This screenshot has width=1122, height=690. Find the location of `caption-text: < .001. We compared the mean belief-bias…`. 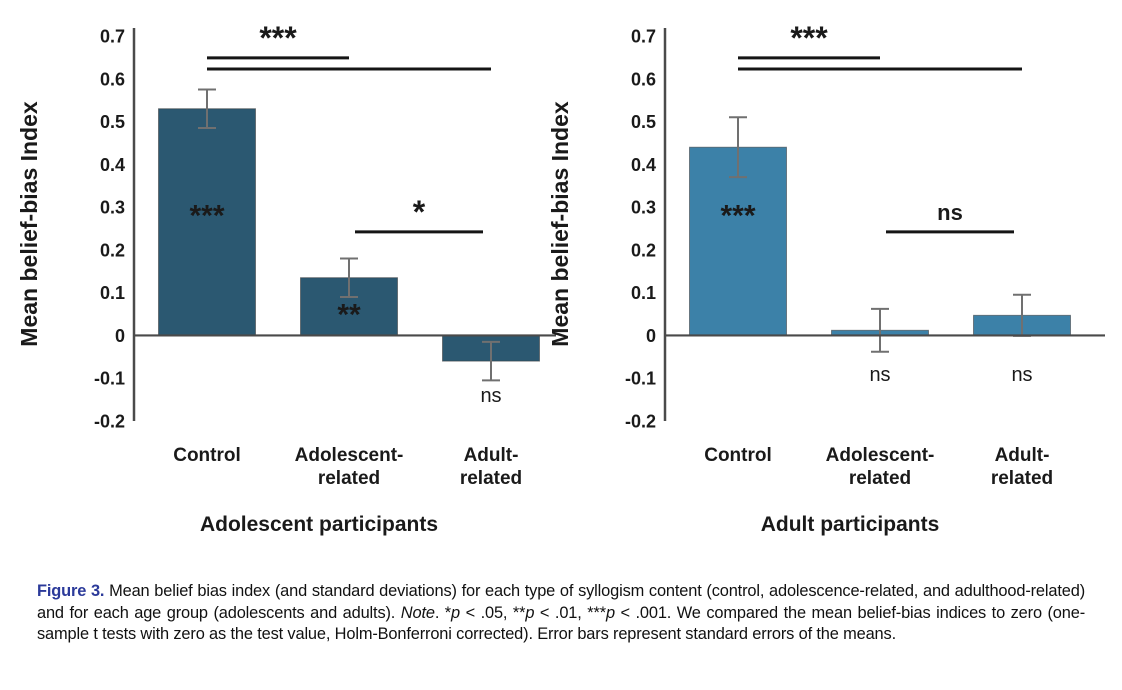

caption-text: < .001. We compared the mean belief-bias… is located at coordinates (561, 623).